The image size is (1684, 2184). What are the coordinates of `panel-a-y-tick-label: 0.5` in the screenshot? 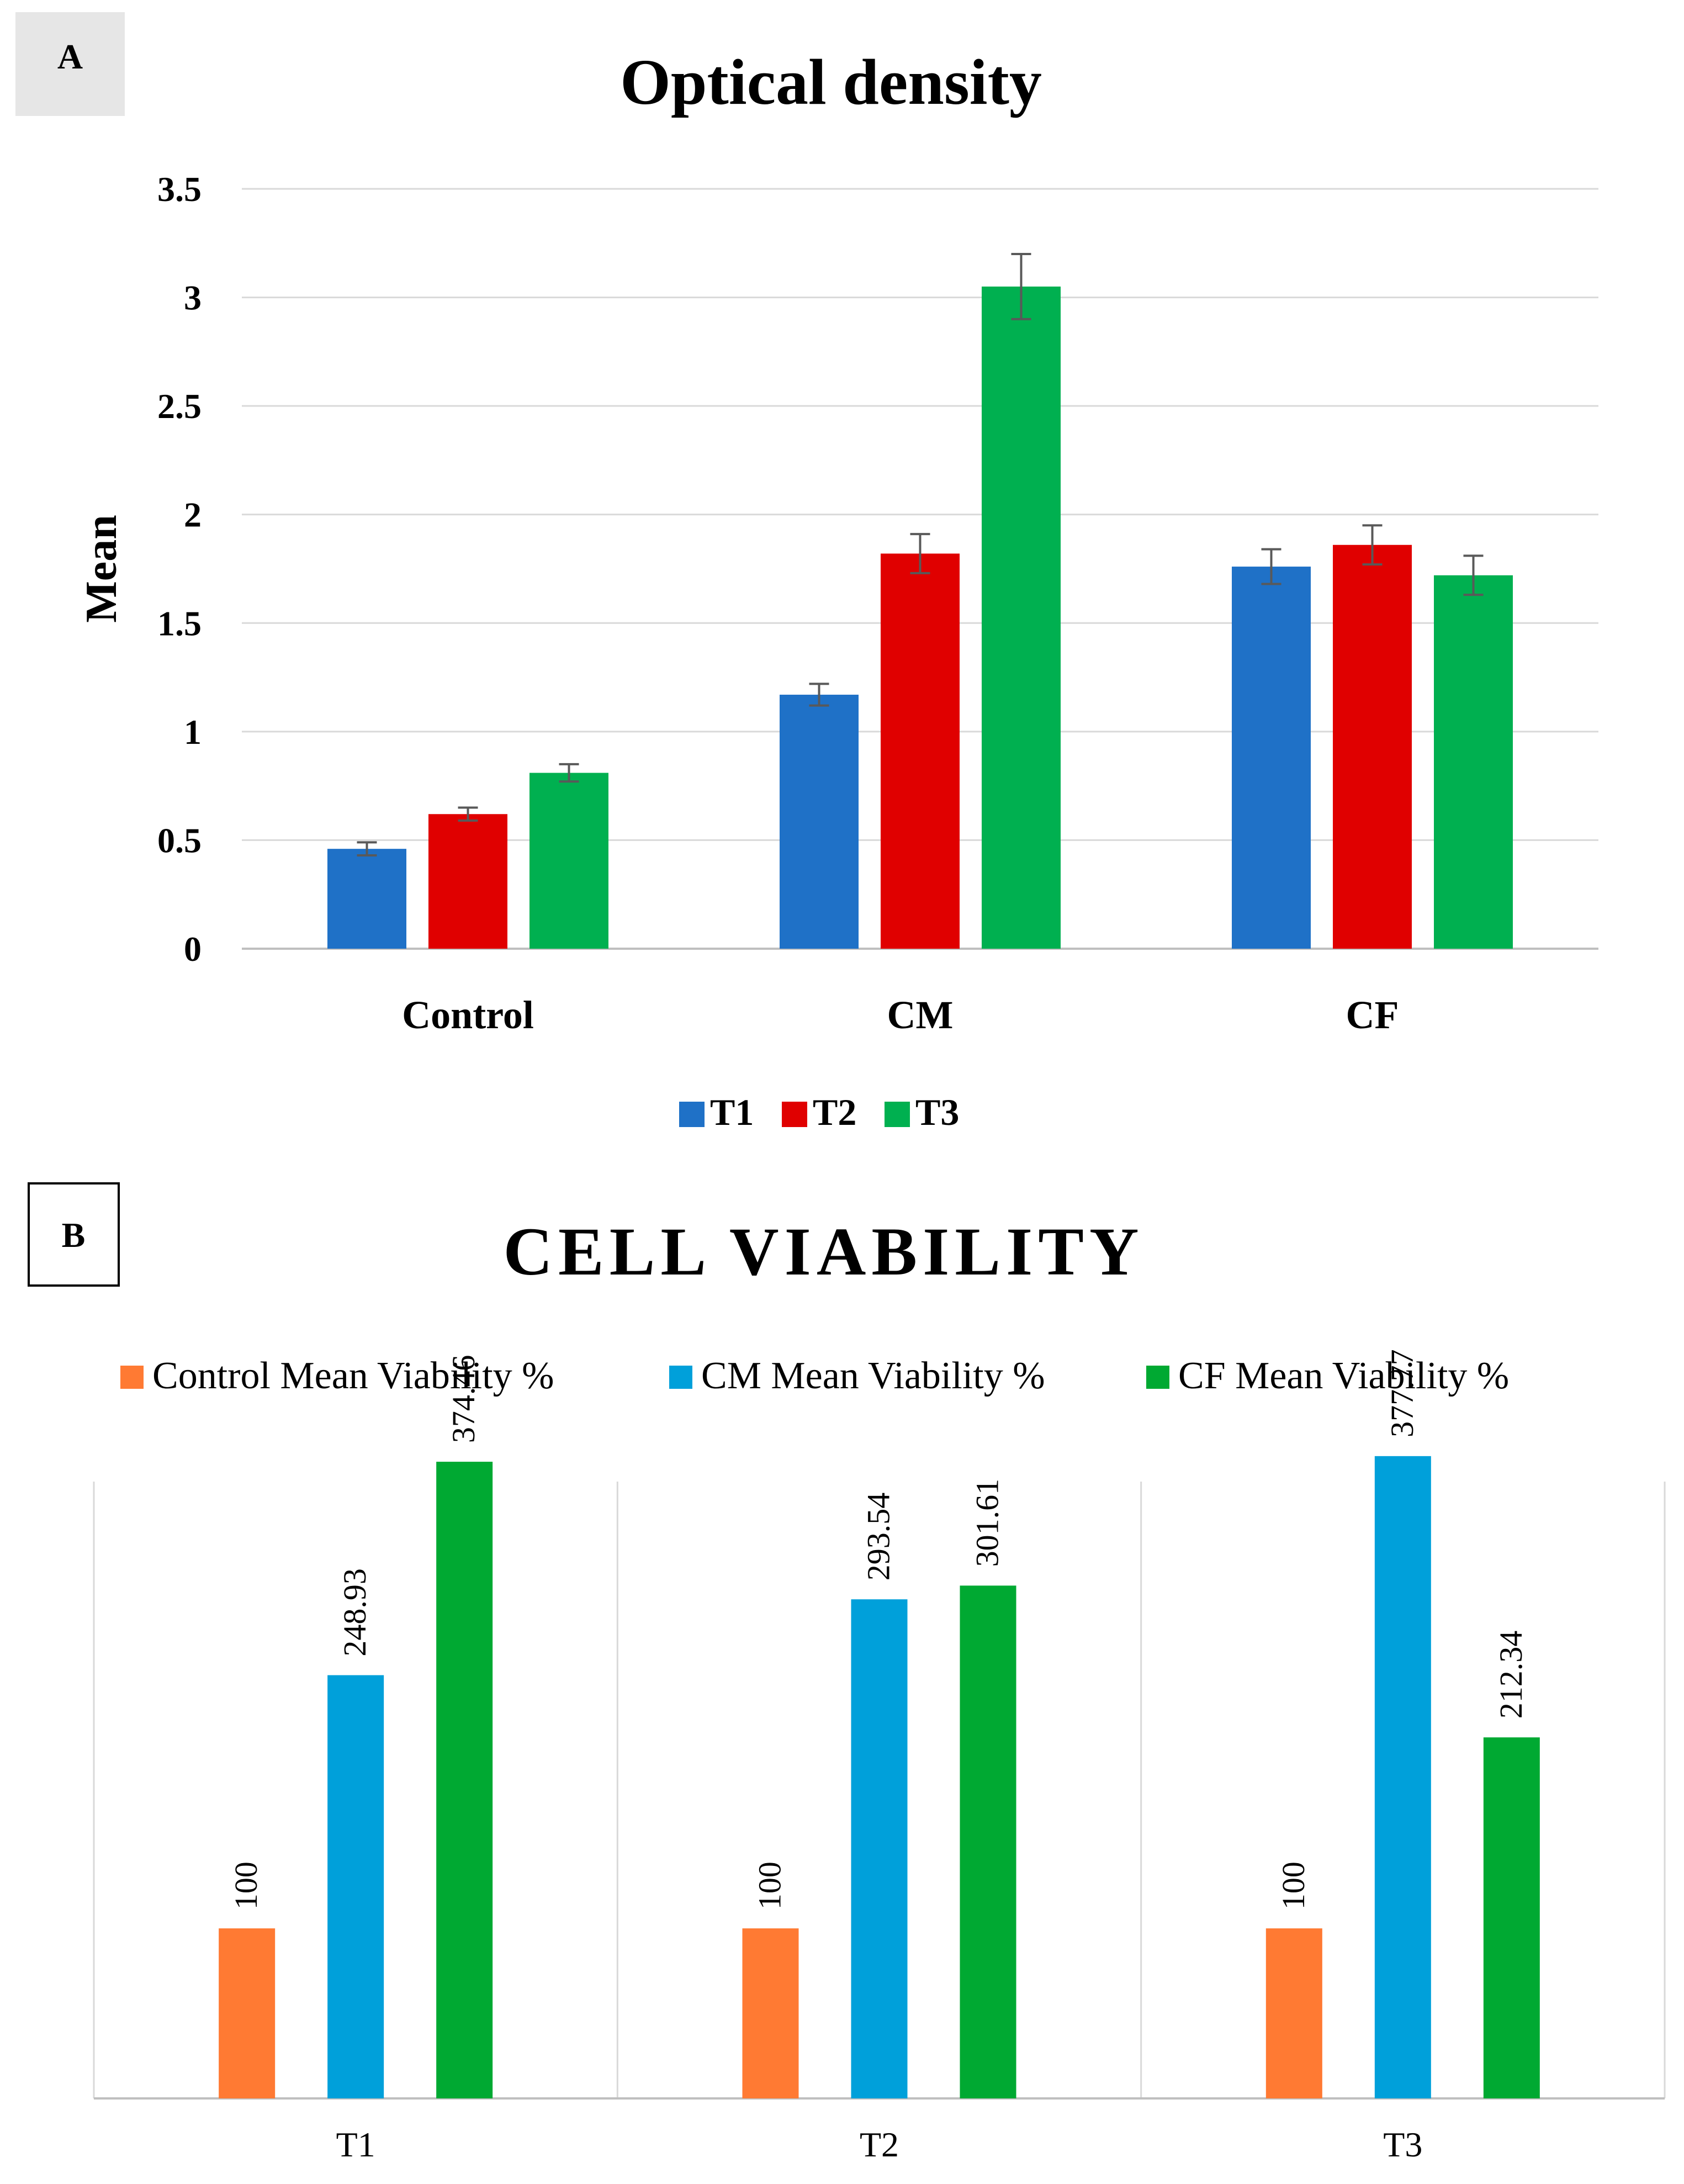 It's located at (179, 840).